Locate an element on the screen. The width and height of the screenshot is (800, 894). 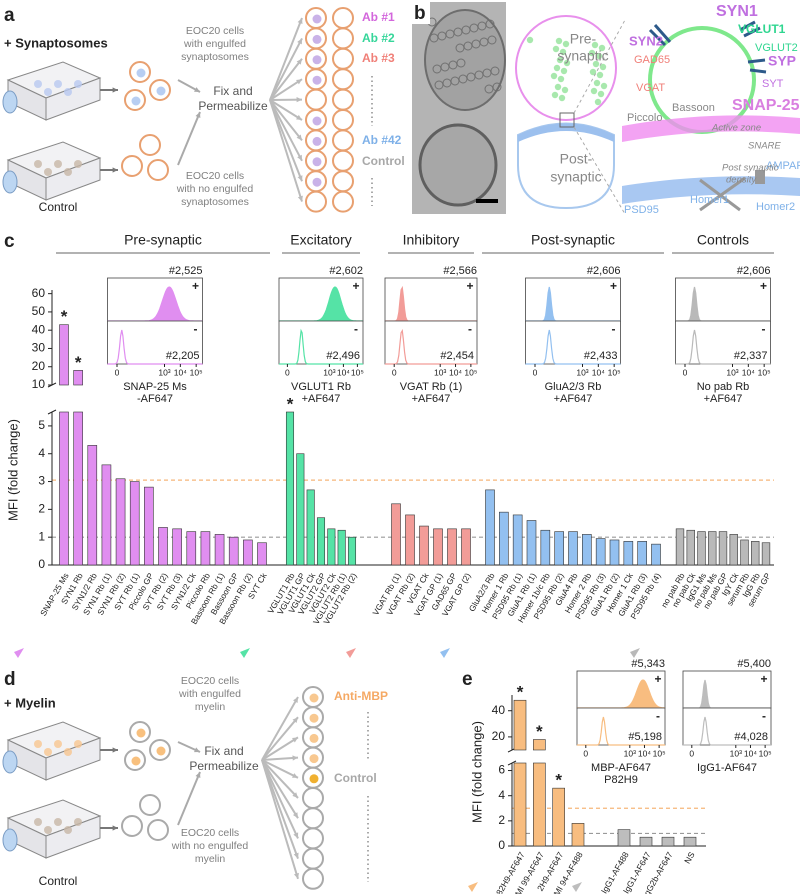
inset-caption: +AF647 is located at coordinates (723, 399).